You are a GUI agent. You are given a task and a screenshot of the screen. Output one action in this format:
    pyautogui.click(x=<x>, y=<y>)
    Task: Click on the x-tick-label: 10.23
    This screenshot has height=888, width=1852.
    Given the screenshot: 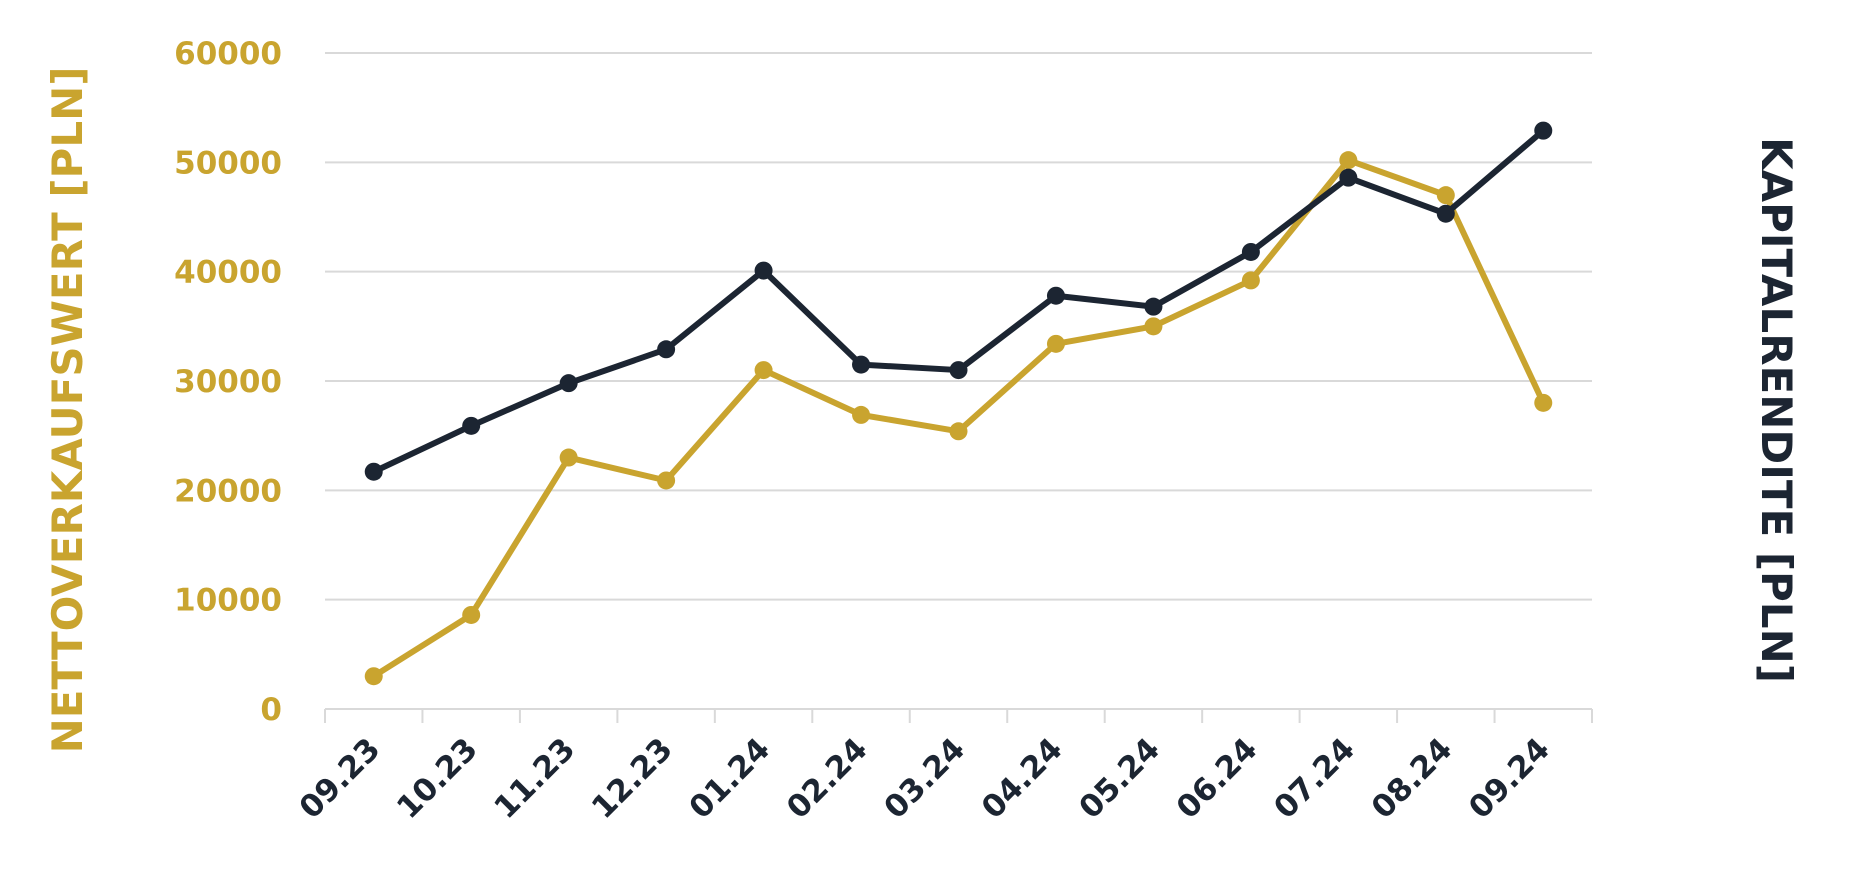 What is the action you would take?
    pyautogui.click(x=437, y=778)
    